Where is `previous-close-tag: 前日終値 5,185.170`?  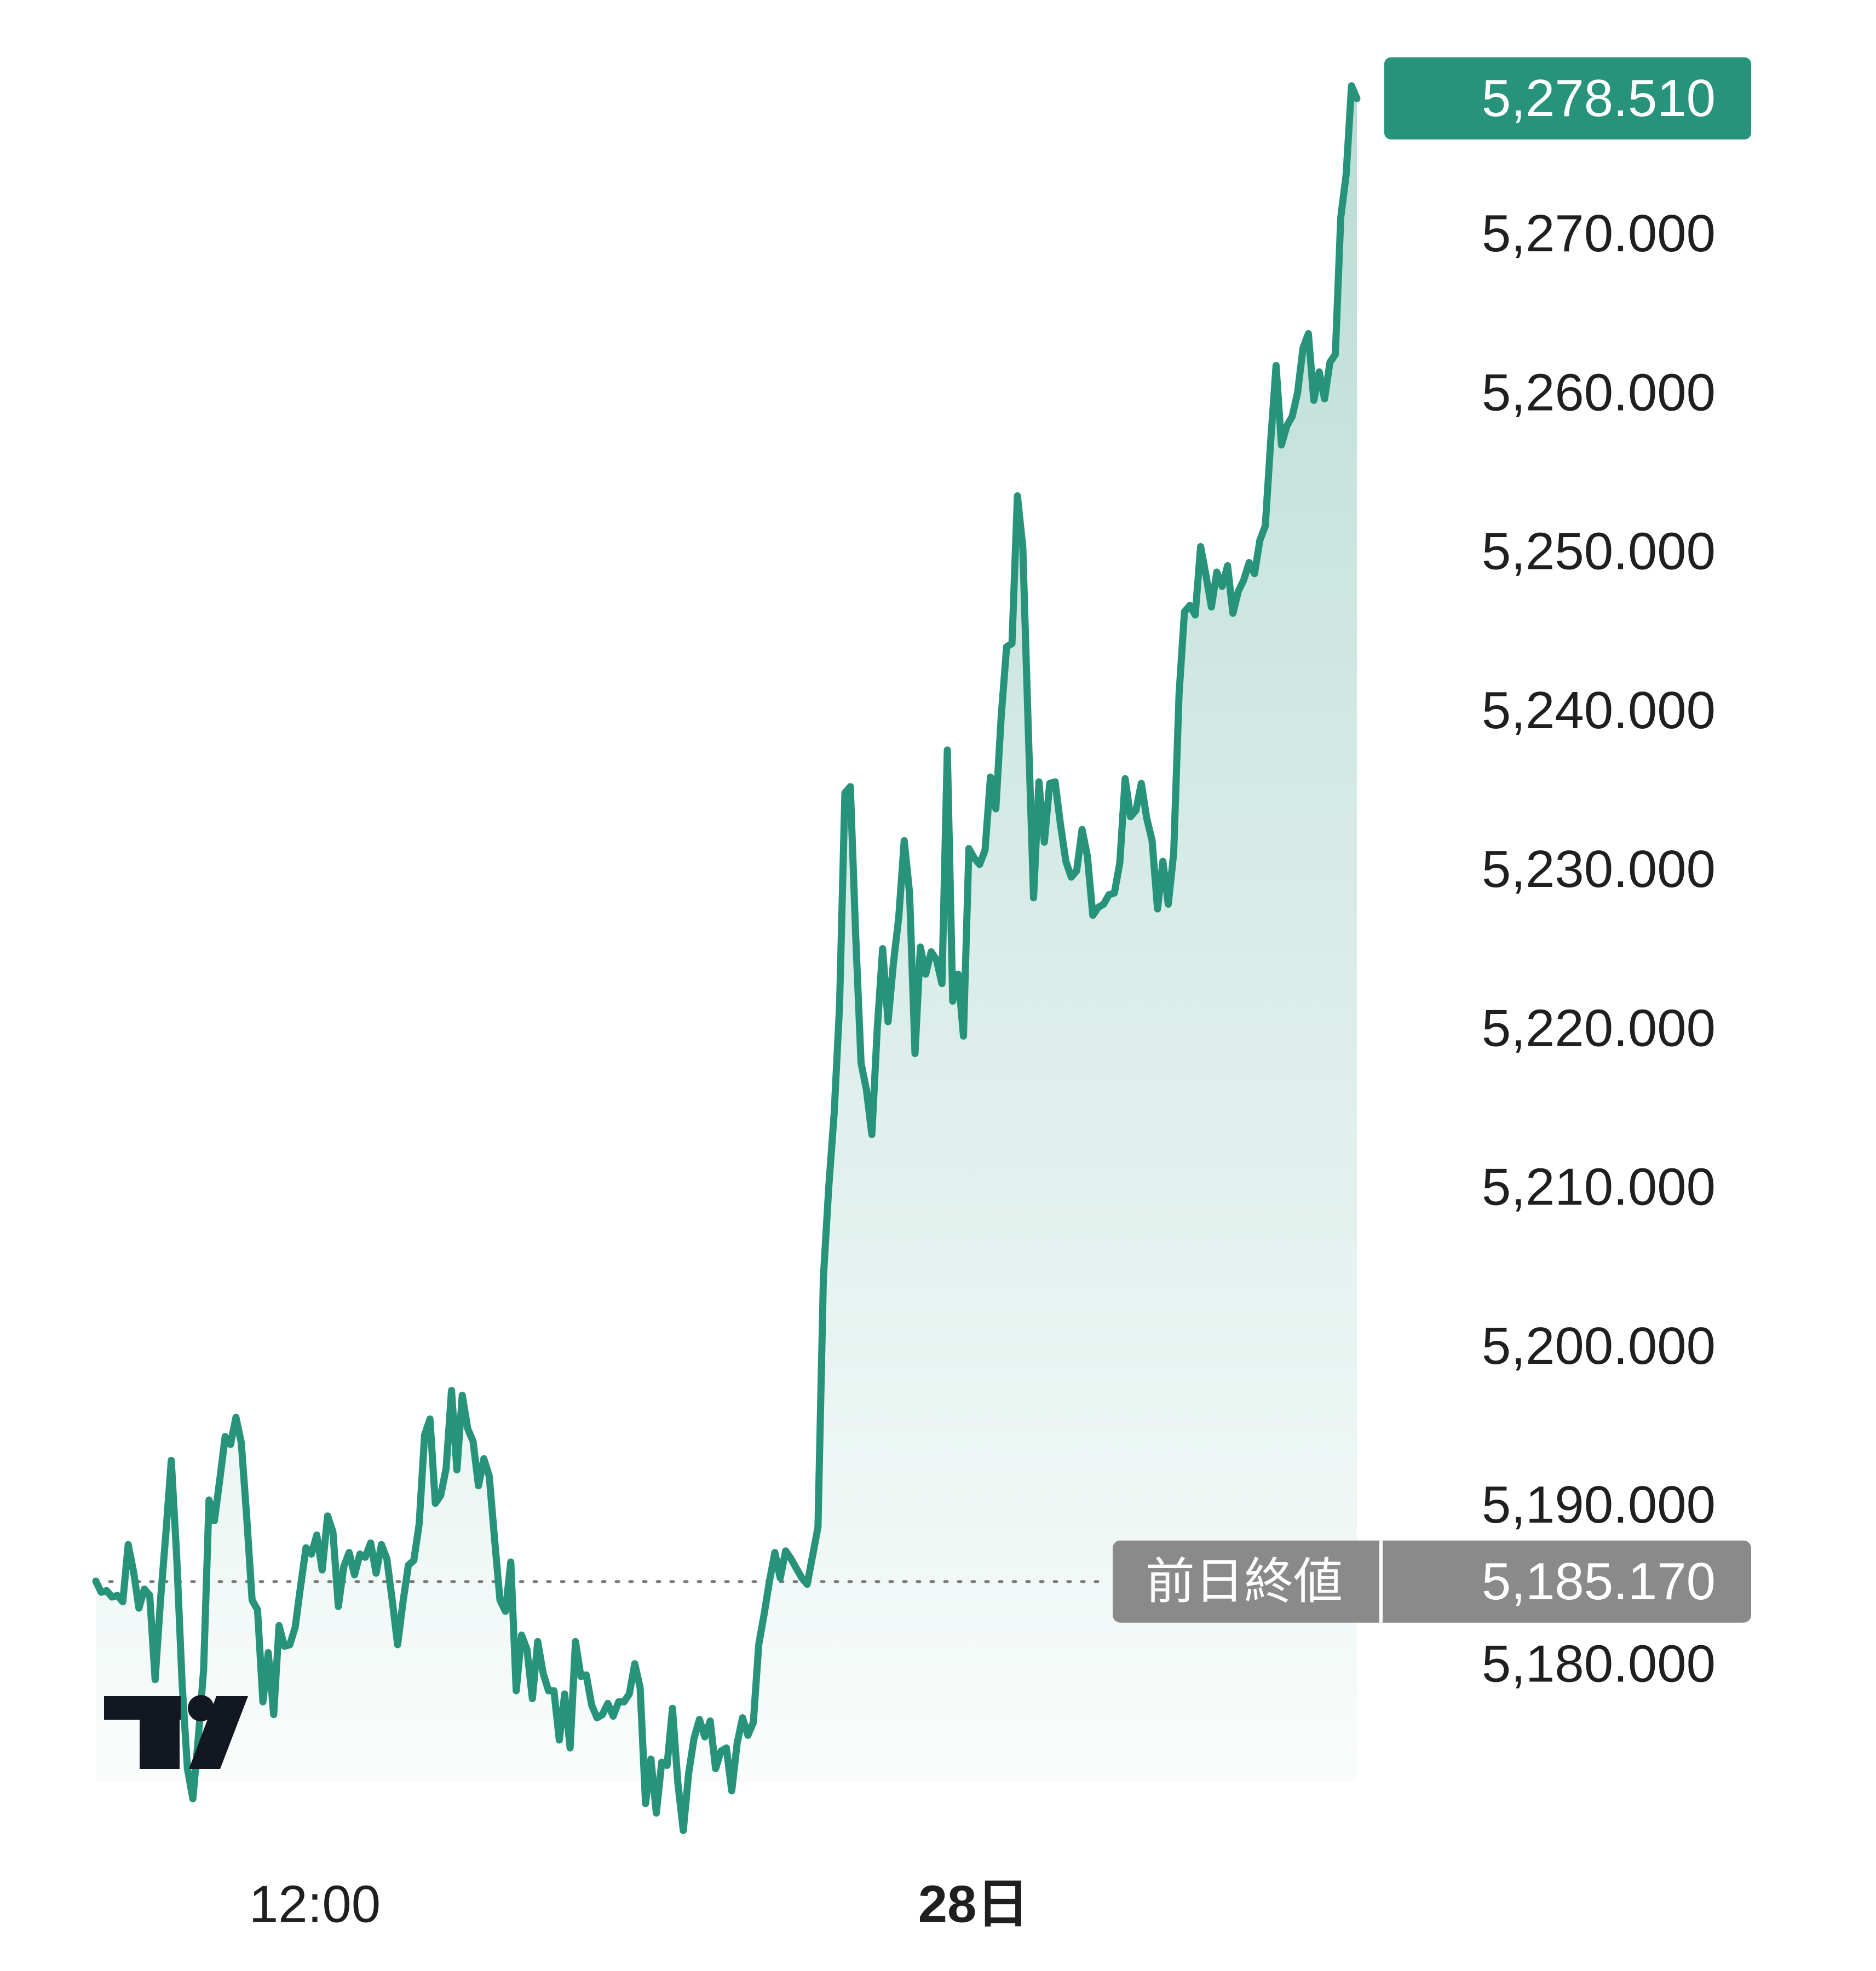 previous-close-tag: 前日終値 5,185.170 is located at coordinates (1432, 1581).